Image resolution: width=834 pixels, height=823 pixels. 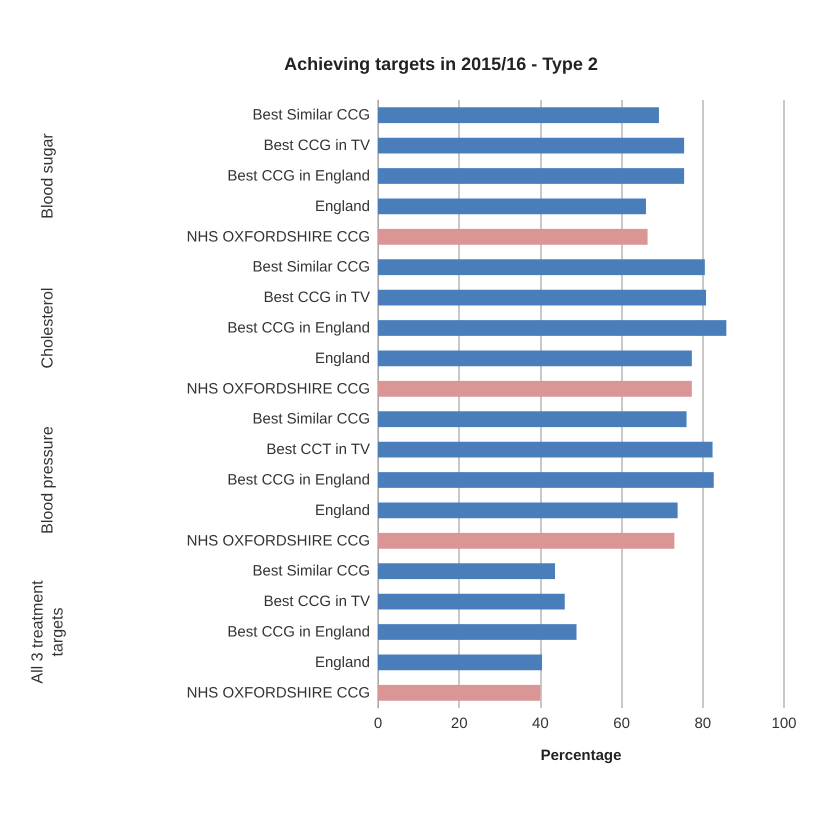 I want to click on x-tick-label: 20, so click(x=459, y=723).